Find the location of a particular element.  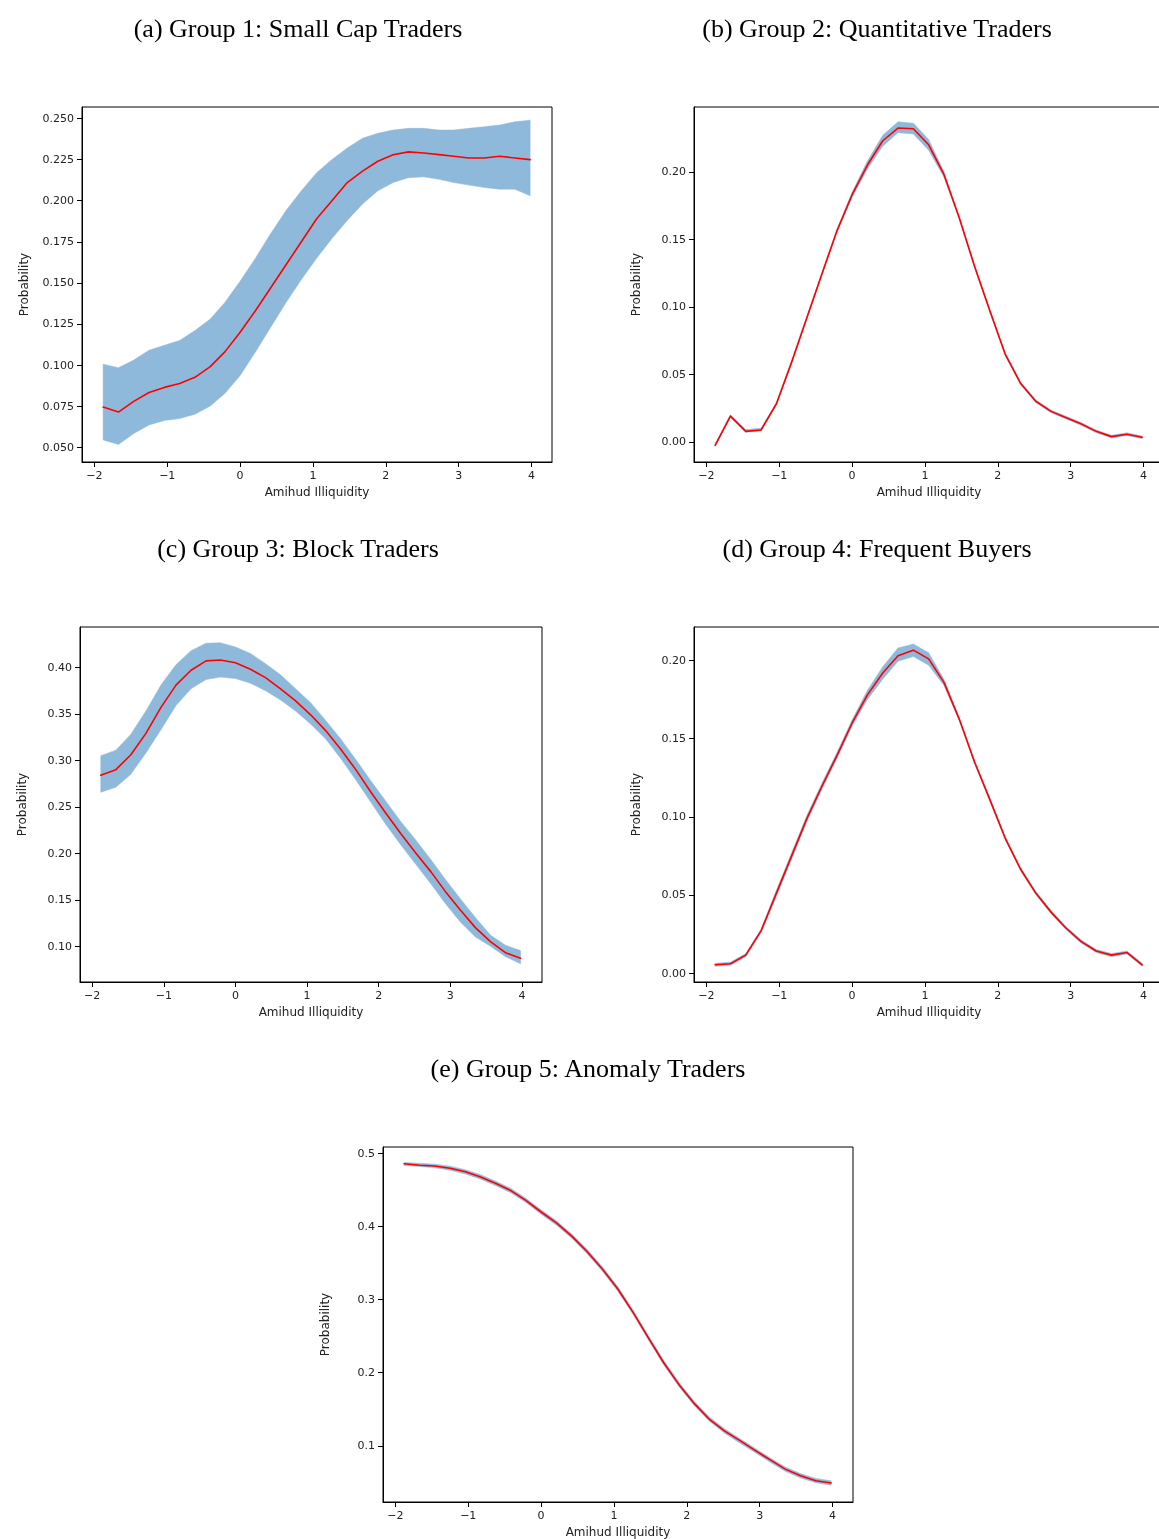

y-tick-label: 0.4 is located at coordinates (366, 1227).